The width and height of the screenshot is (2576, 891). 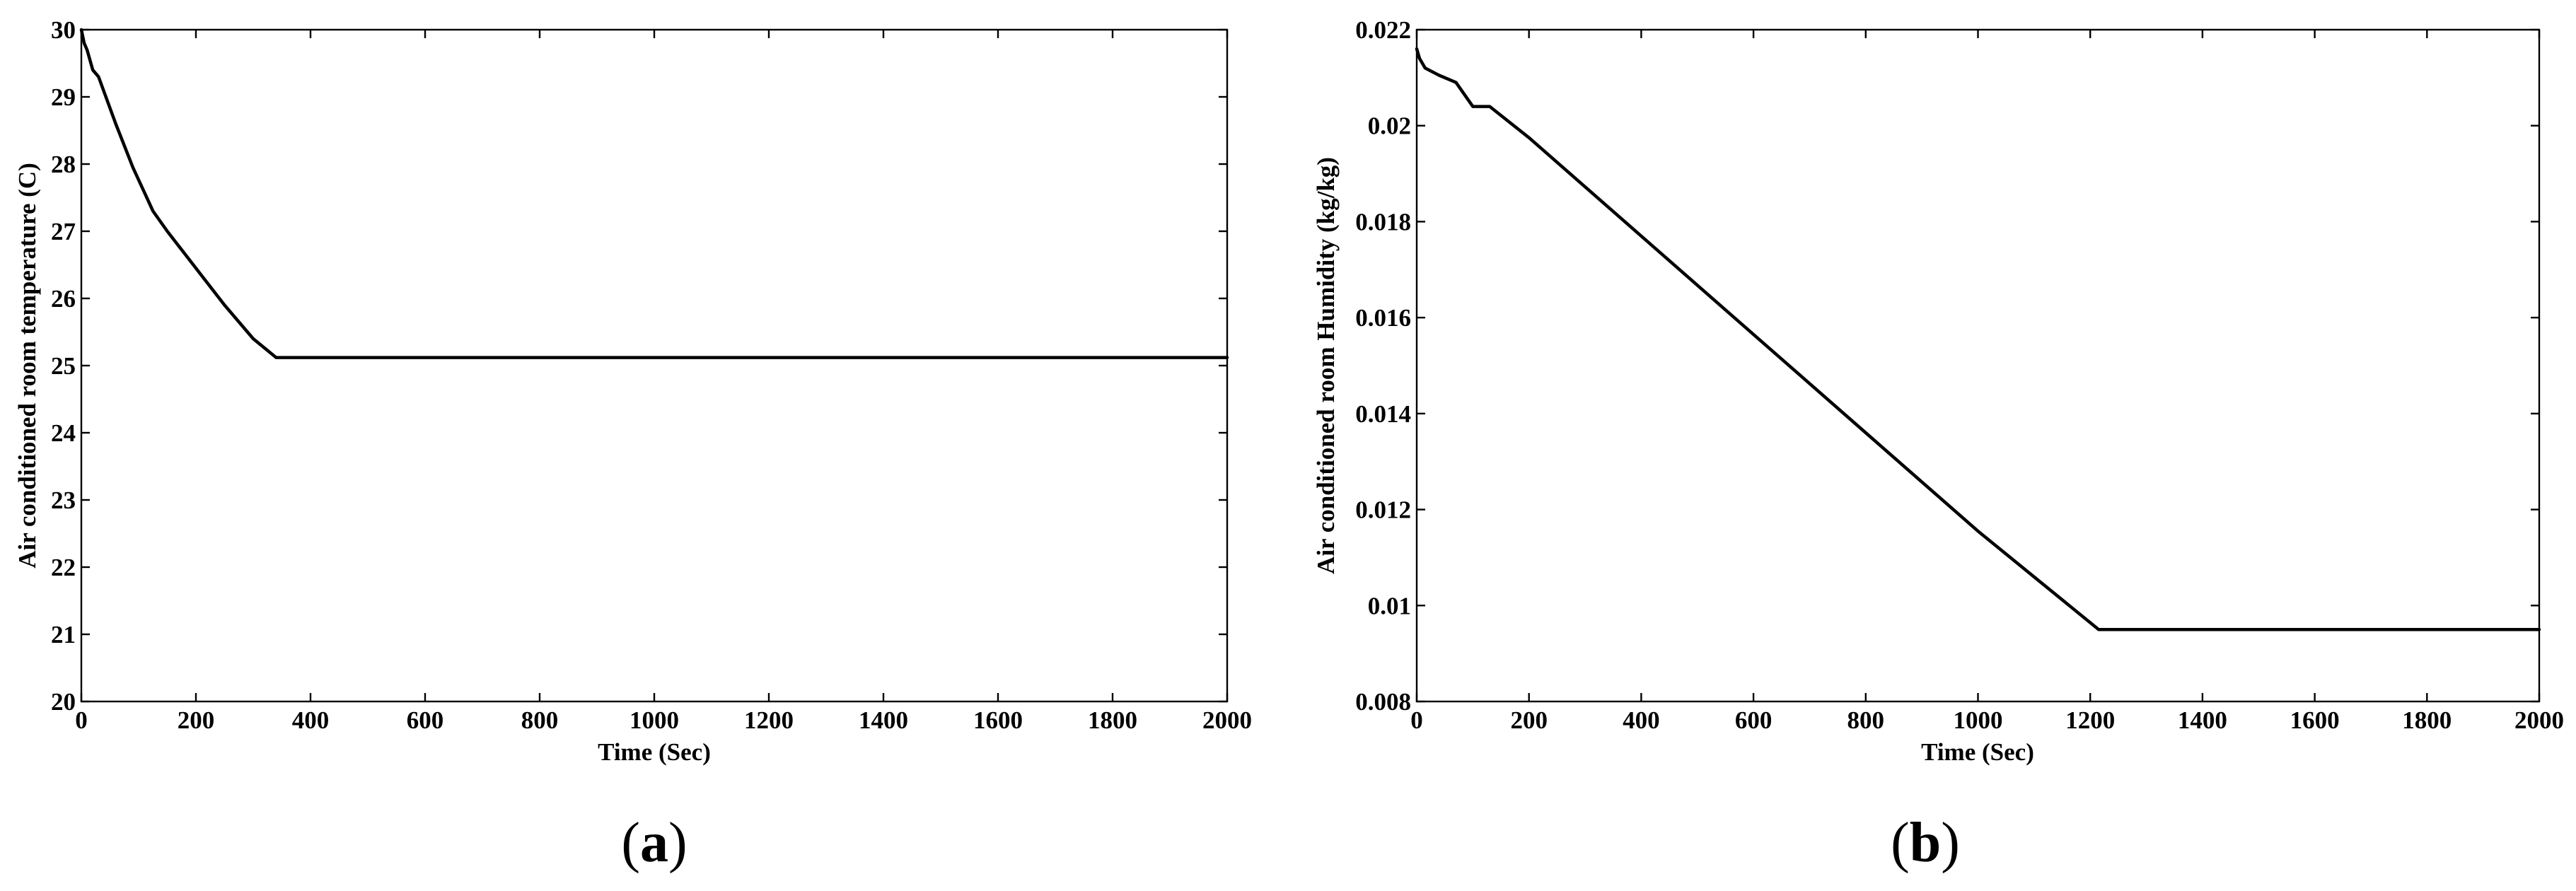 What do you see at coordinates (63, 231) in the screenshot?
I see `y-tick-label-a: 27` at bounding box center [63, 231].